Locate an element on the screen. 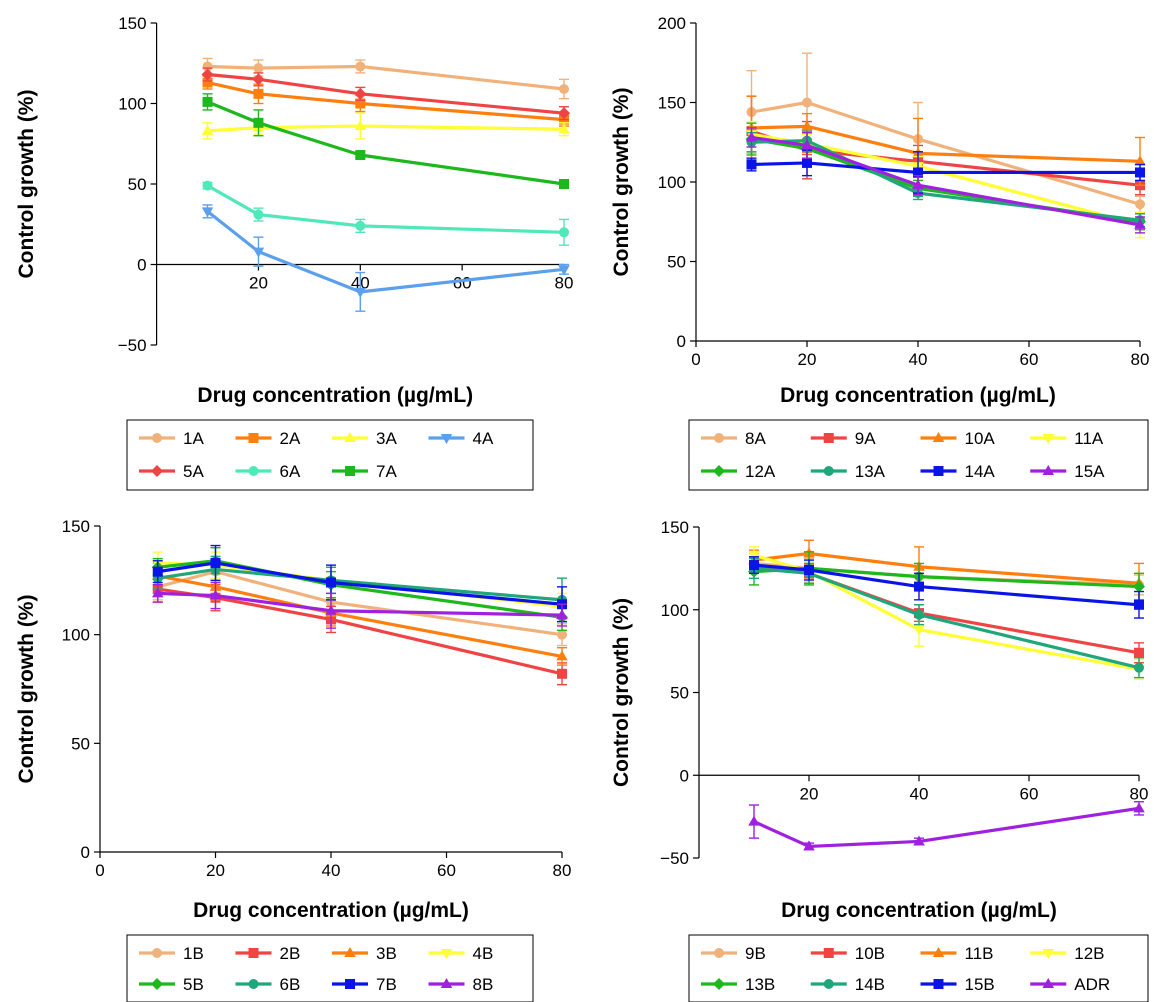 The height and width of the screenshot is (1002, 1154). series-line-15A is located at coordinates (946, 181).